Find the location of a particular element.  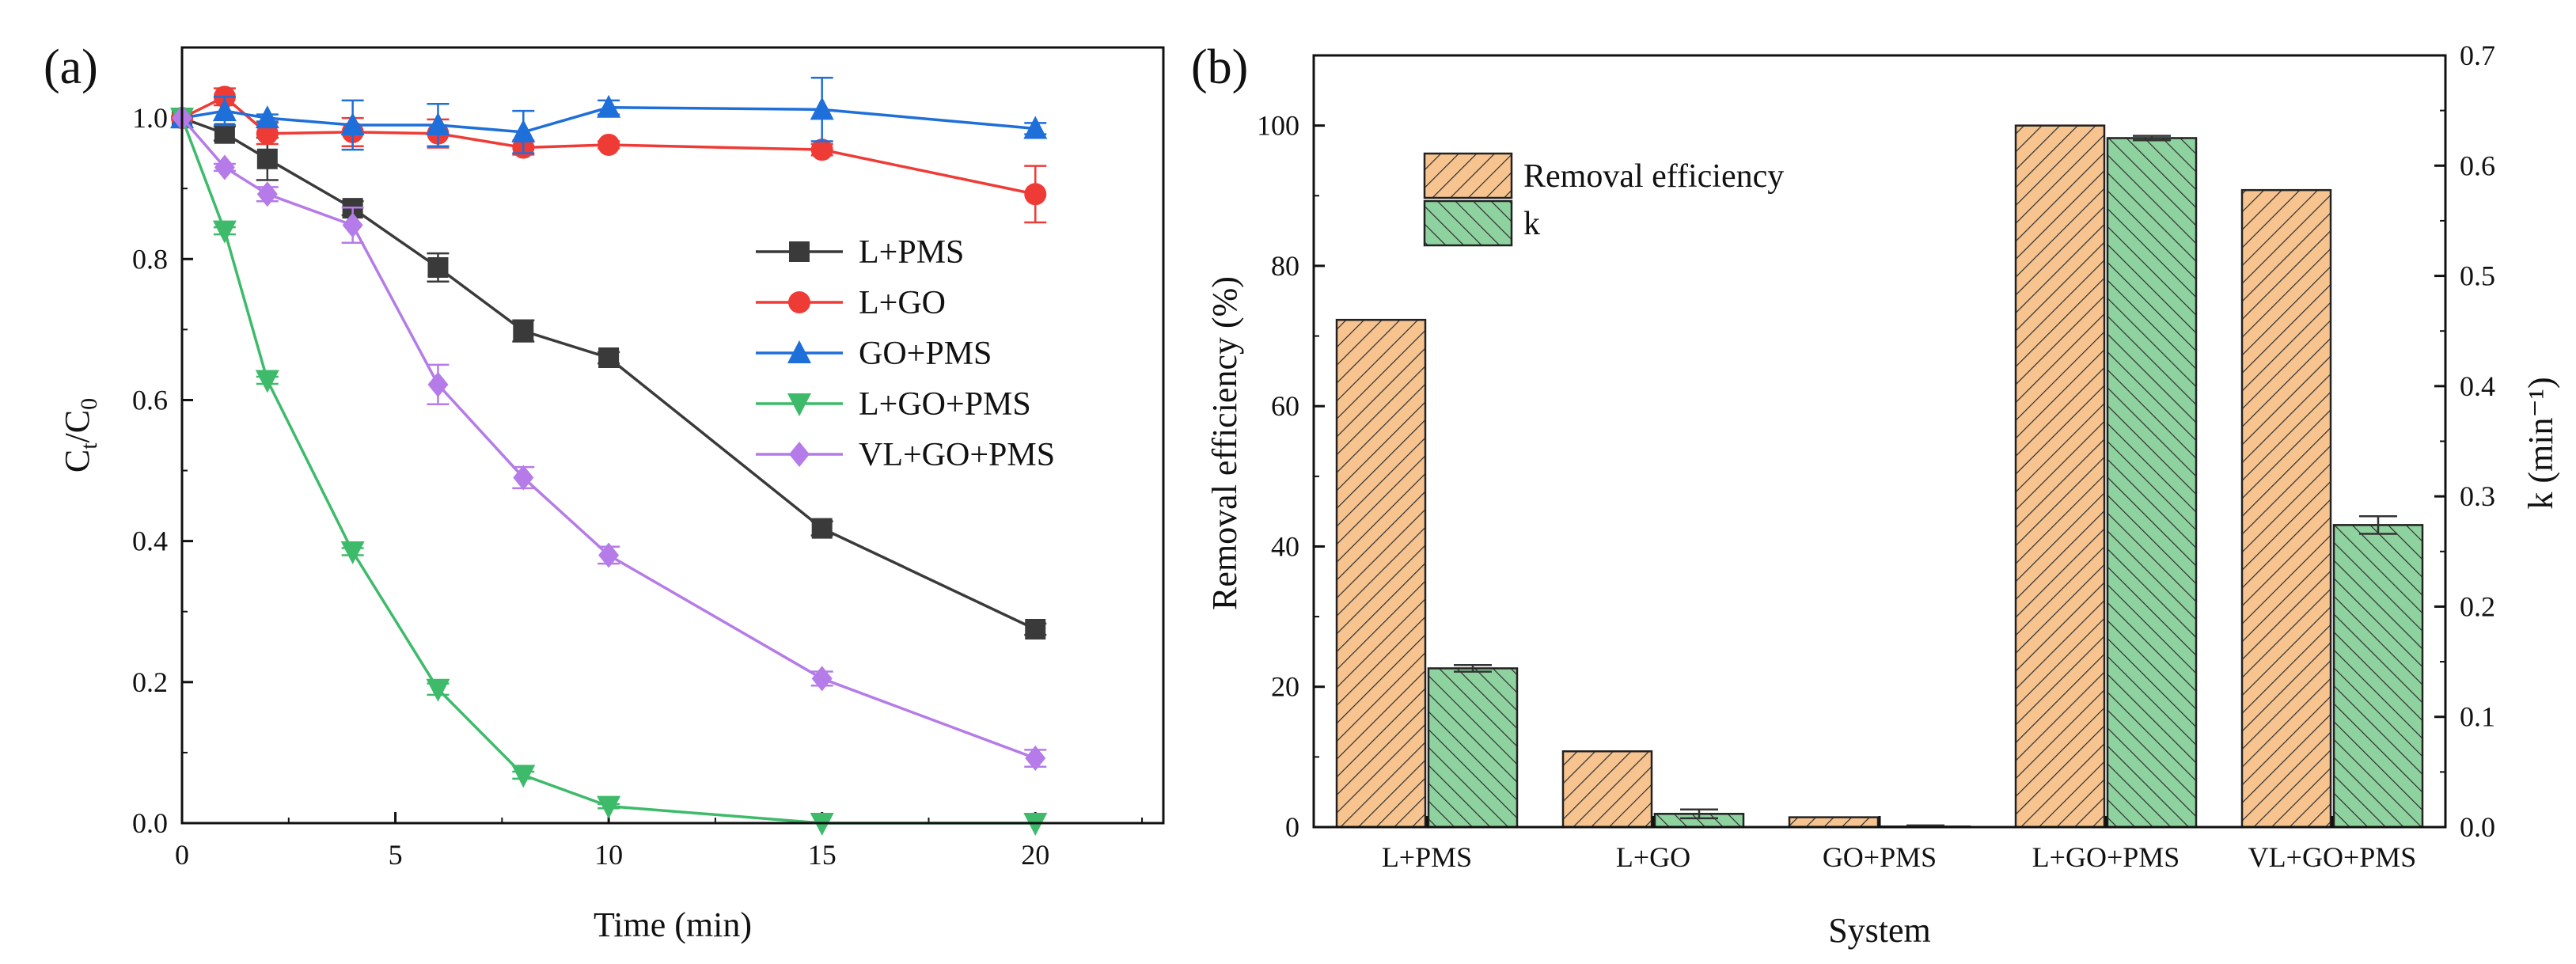

panel-a-y-tick-label: 1.0 is located at coordinates (150, 118).